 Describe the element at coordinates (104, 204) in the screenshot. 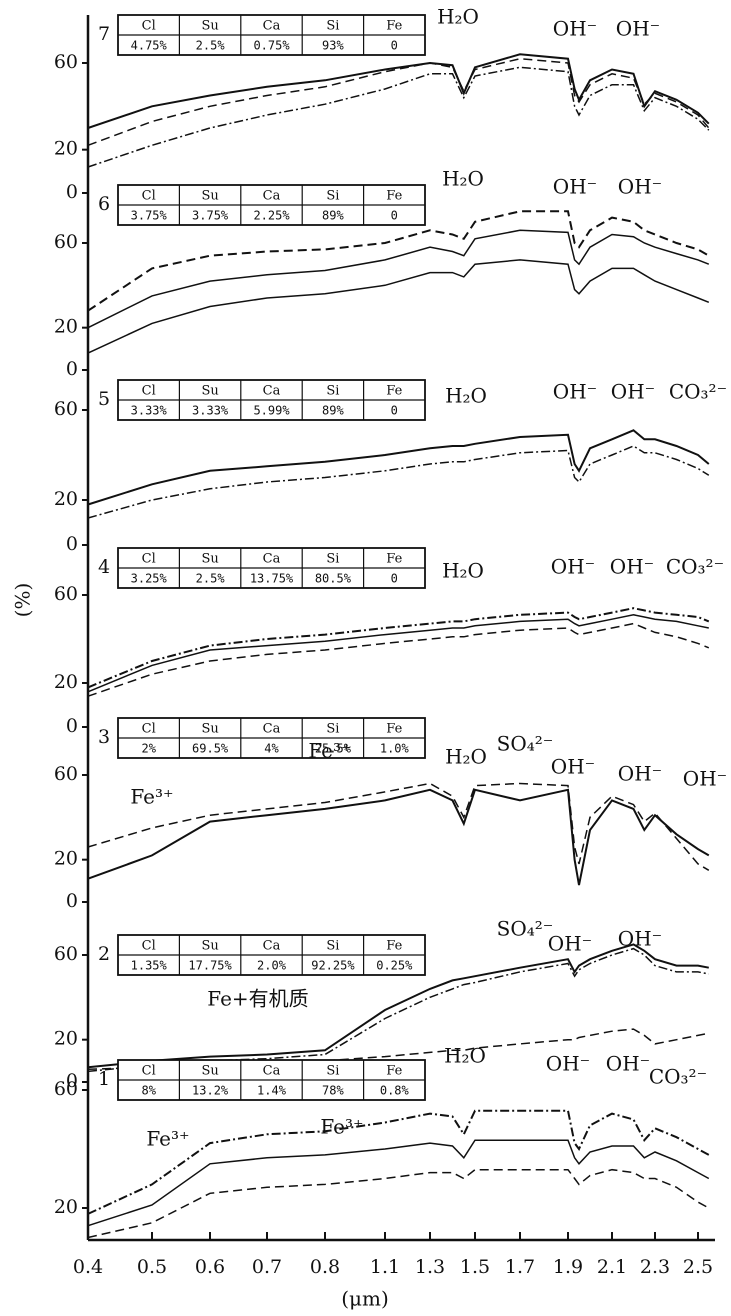

I see `sample-label: 6` at that location.